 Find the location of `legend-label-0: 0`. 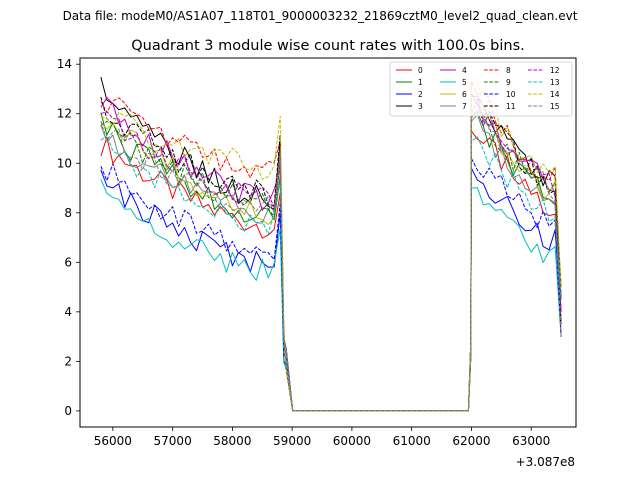

legend-label-0: 0 is located at coordinates (420, 70).